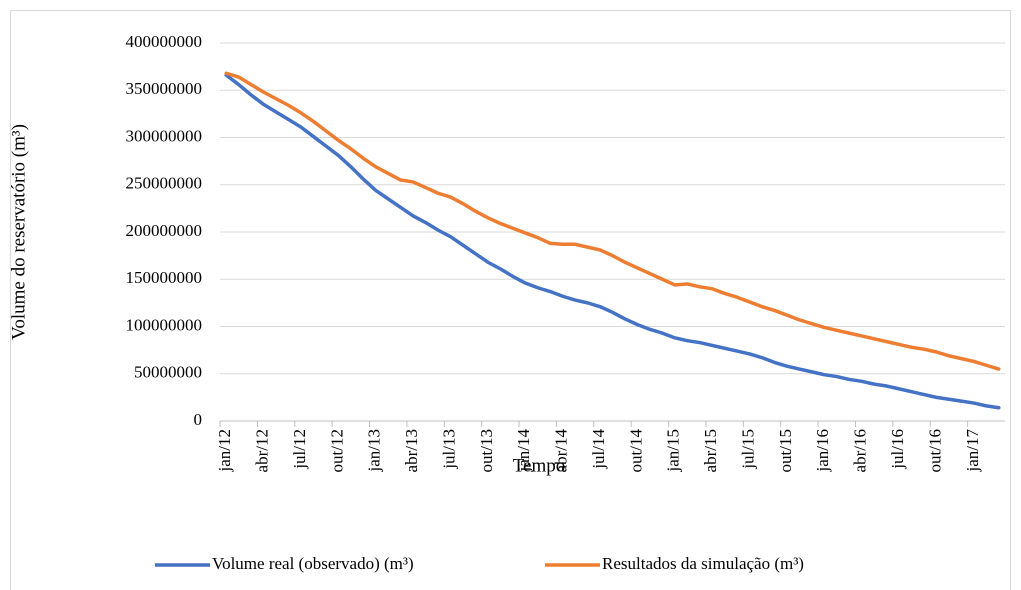 The width and height of the screenshot is (1021, 590). What do you see at coordinates (598, 449) in the screenshot?
I see `x-tick-label: jul/14` at bounding box center [598, 449].